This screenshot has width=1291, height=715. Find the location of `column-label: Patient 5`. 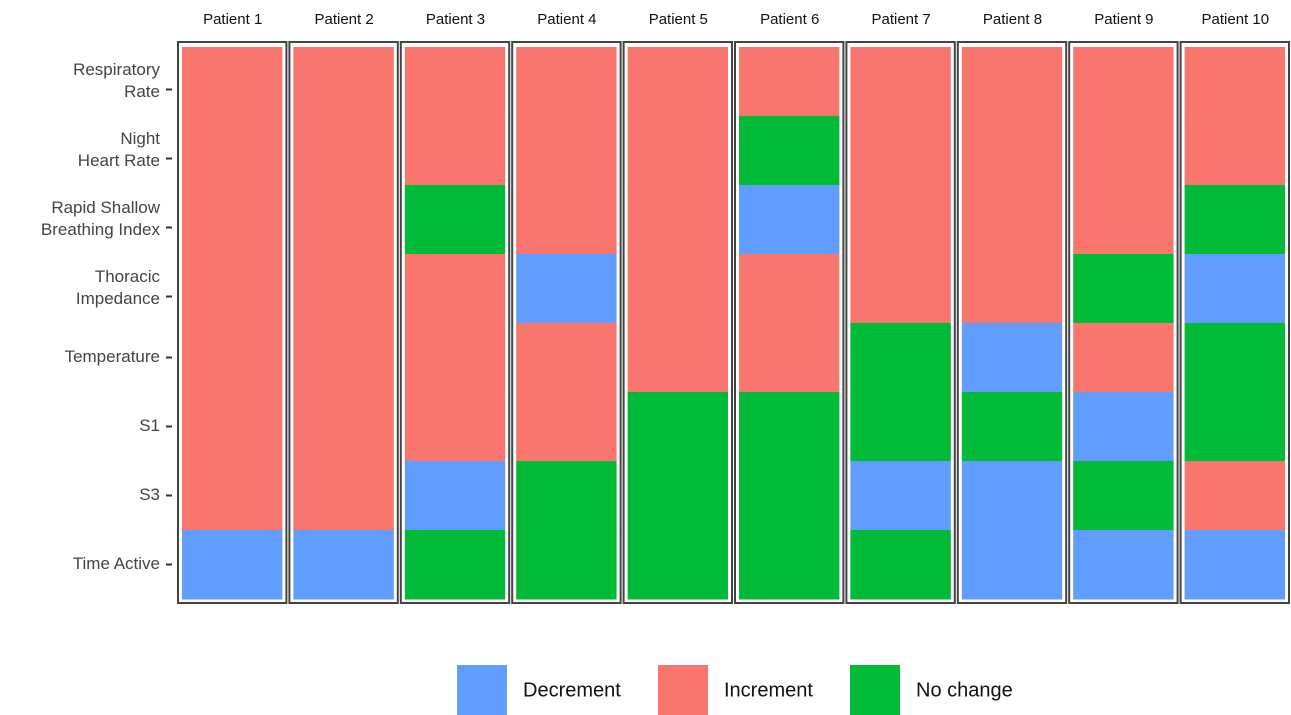

column-label: Patient 5 is located at coordinates (678, 19).